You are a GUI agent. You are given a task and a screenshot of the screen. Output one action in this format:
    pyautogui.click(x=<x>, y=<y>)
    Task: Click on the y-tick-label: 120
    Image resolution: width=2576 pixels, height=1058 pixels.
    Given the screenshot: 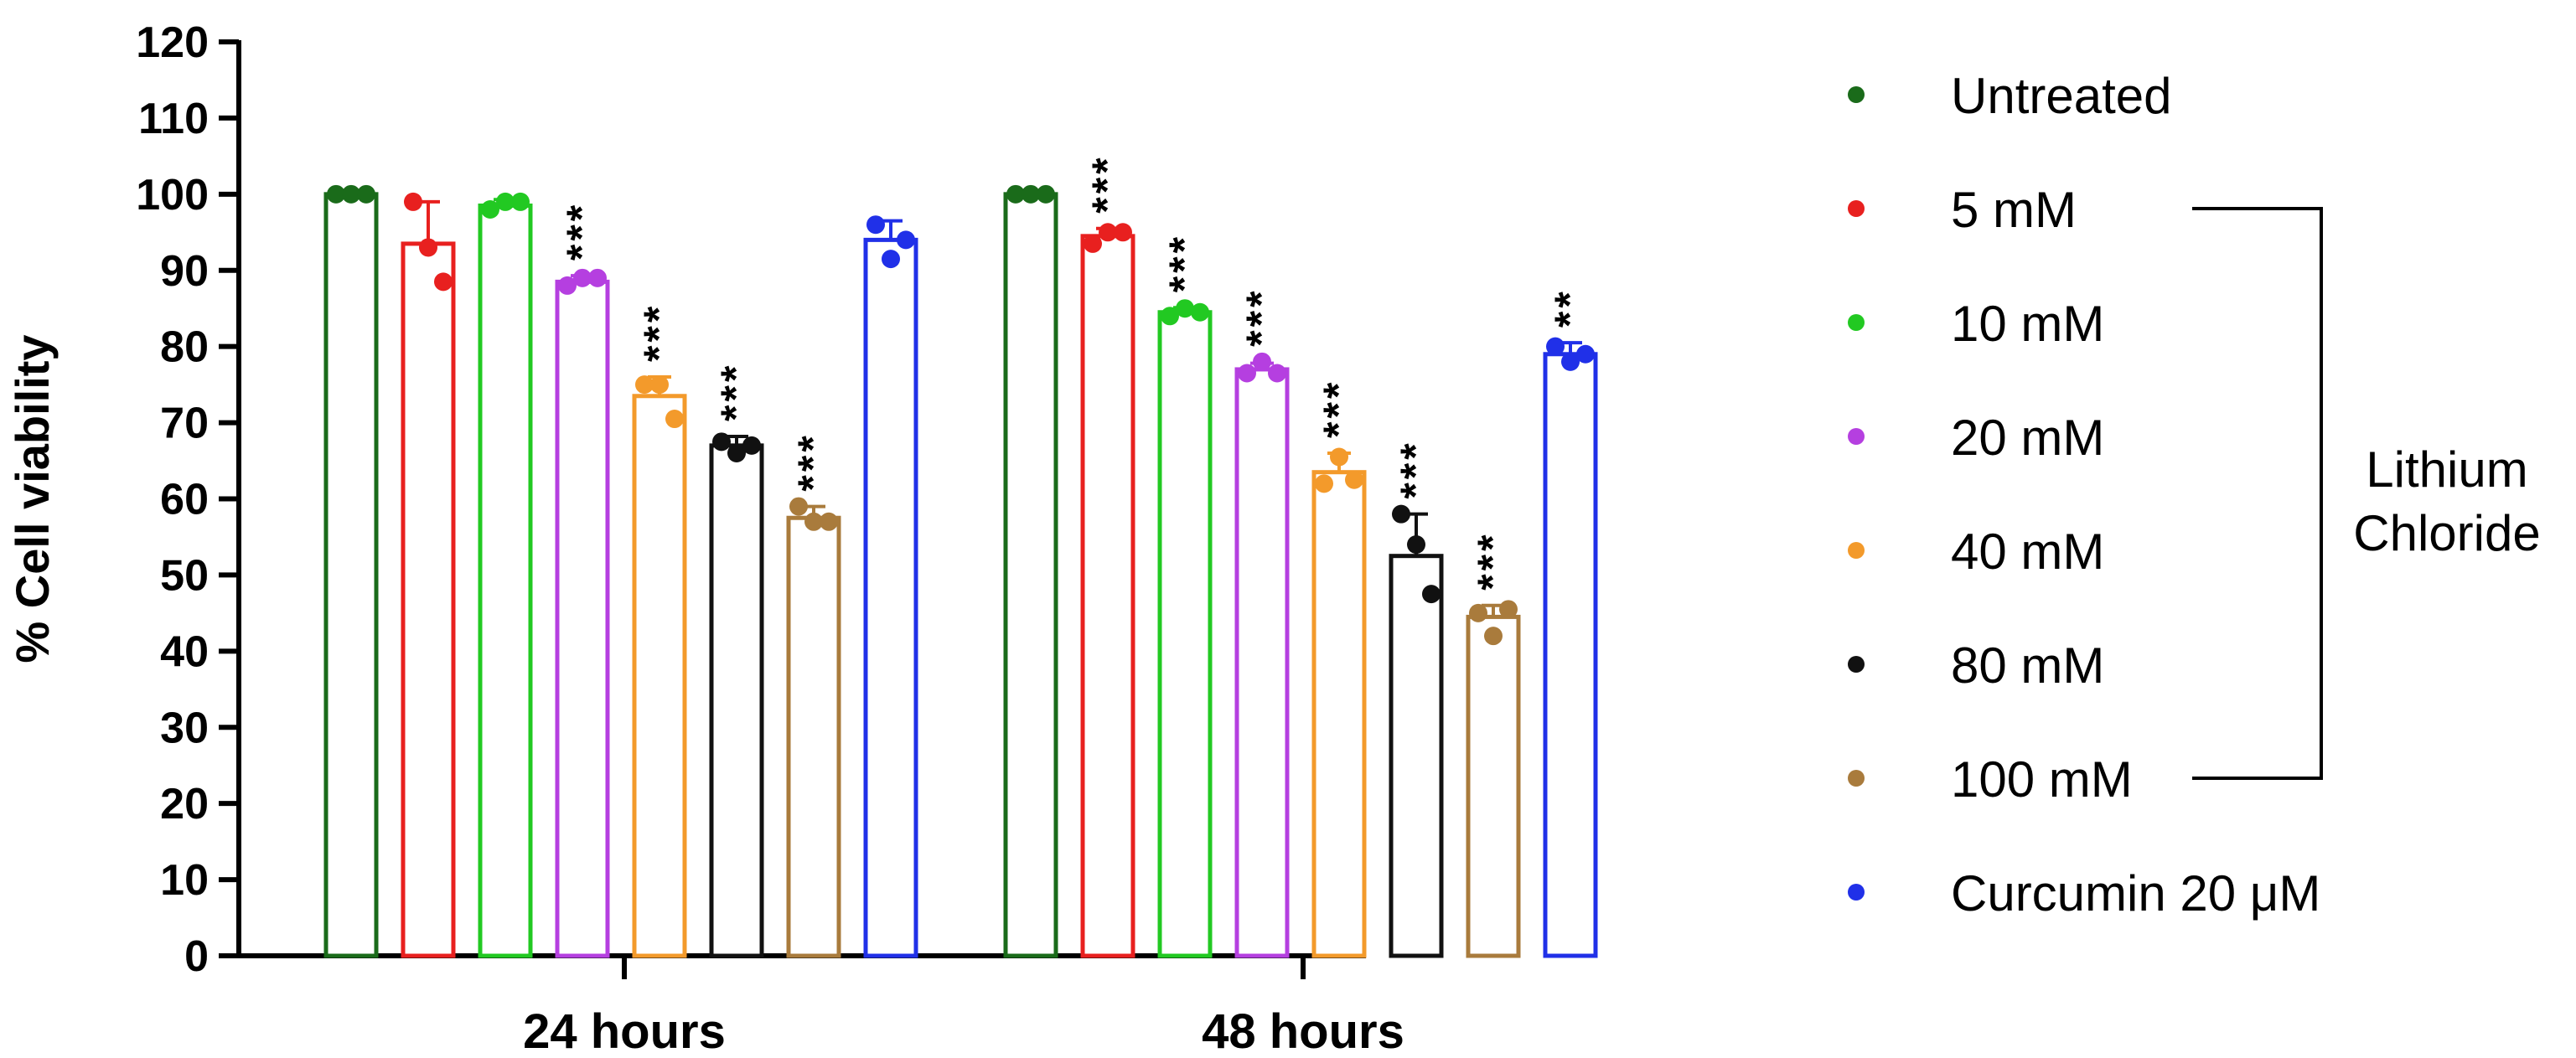 What is the action you would take?
    pyautogui.click(x=172, y=42)
    